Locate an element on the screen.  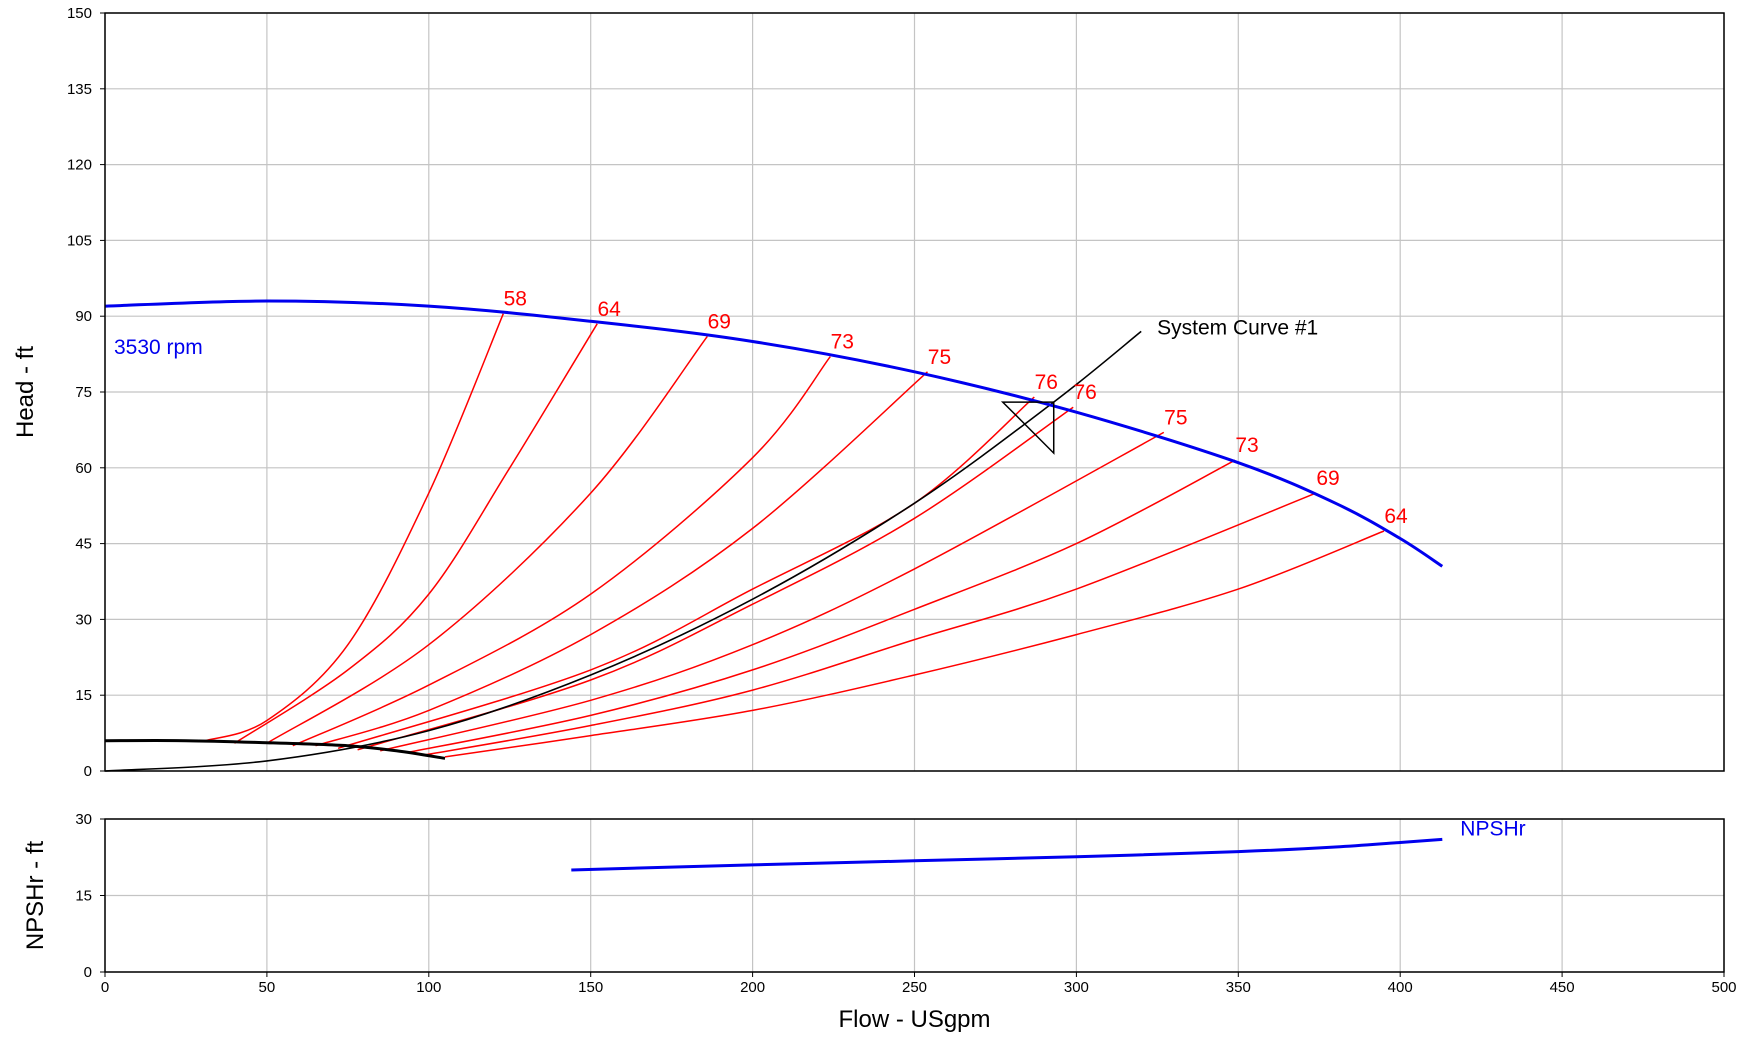
x-axis-title: Flow - USgpm is located at coordinates (914, 1019).